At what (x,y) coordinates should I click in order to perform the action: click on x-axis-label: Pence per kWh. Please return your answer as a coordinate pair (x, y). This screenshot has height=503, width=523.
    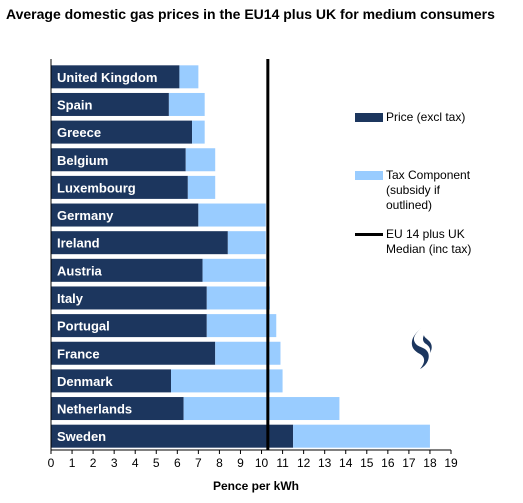
    Looking at the image, I should click on (256, 486).